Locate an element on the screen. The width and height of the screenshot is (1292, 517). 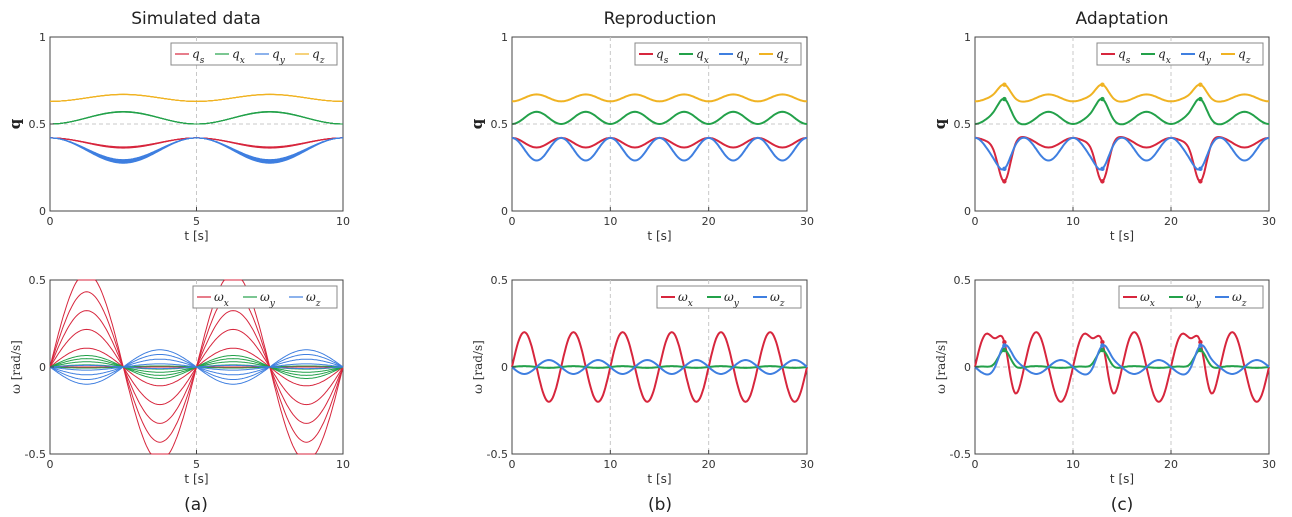
chart-c-bottom: 0 10 20 30-0.500.5t [s]ω [rad/s]ωx ωy ωz is located at coordinates (1105, 380).